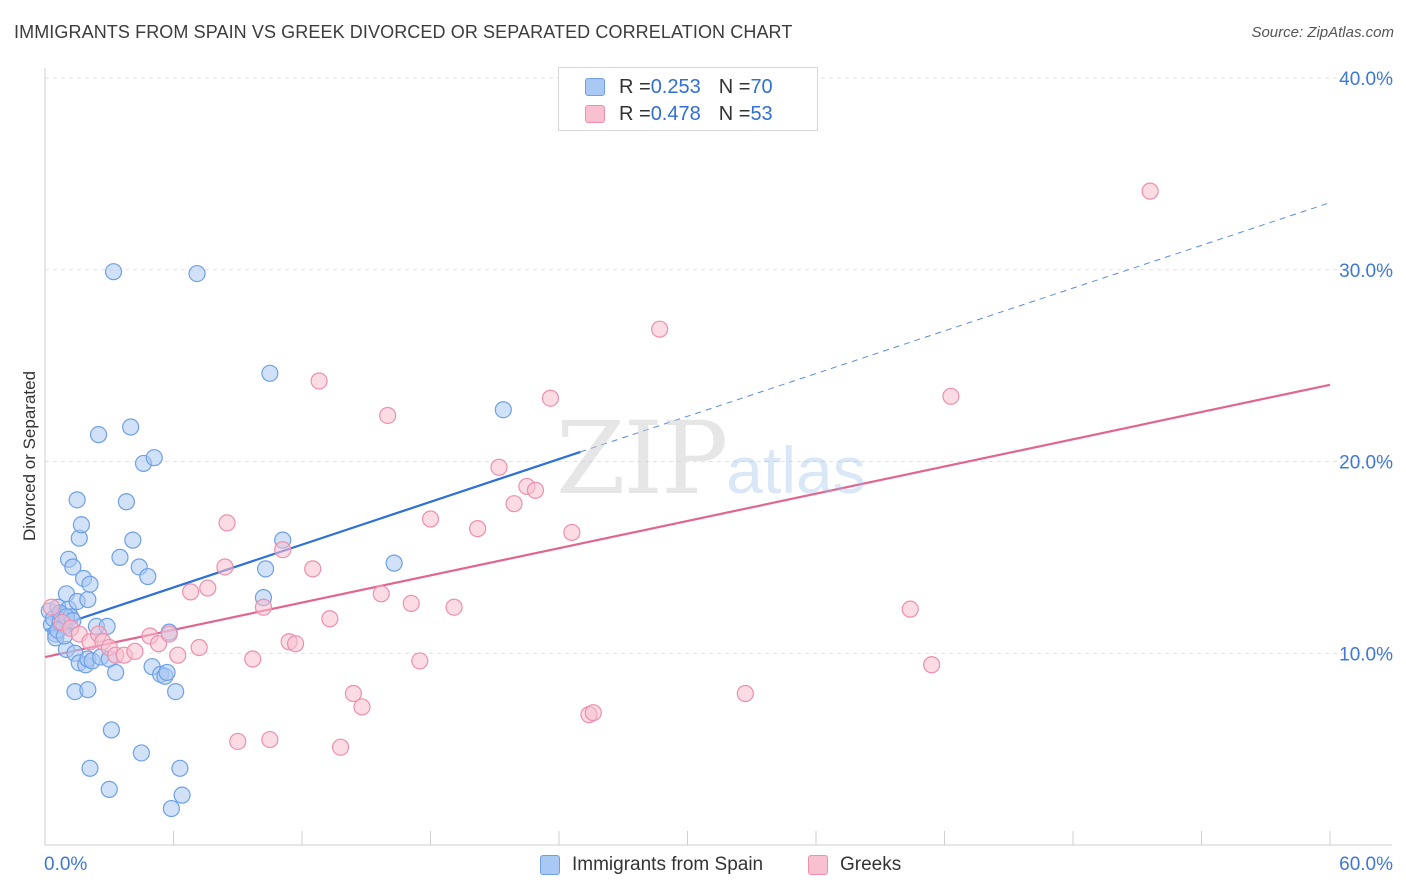  I want to click on y-tick-label: 40.0%, so click(1366, 79).